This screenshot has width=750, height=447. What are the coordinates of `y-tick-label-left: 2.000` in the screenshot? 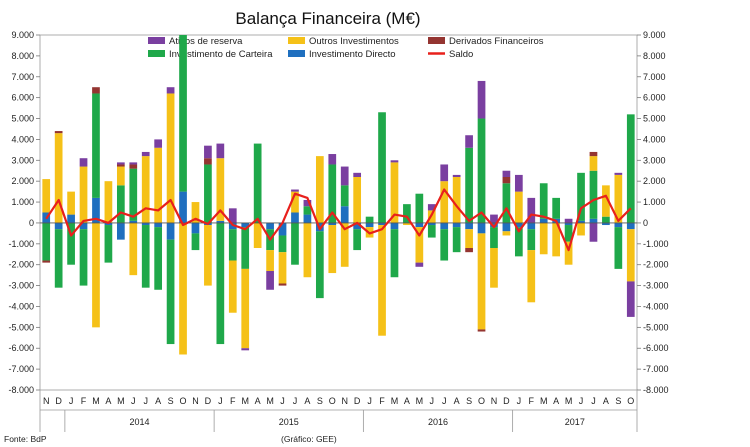 It's located at (22, 181).